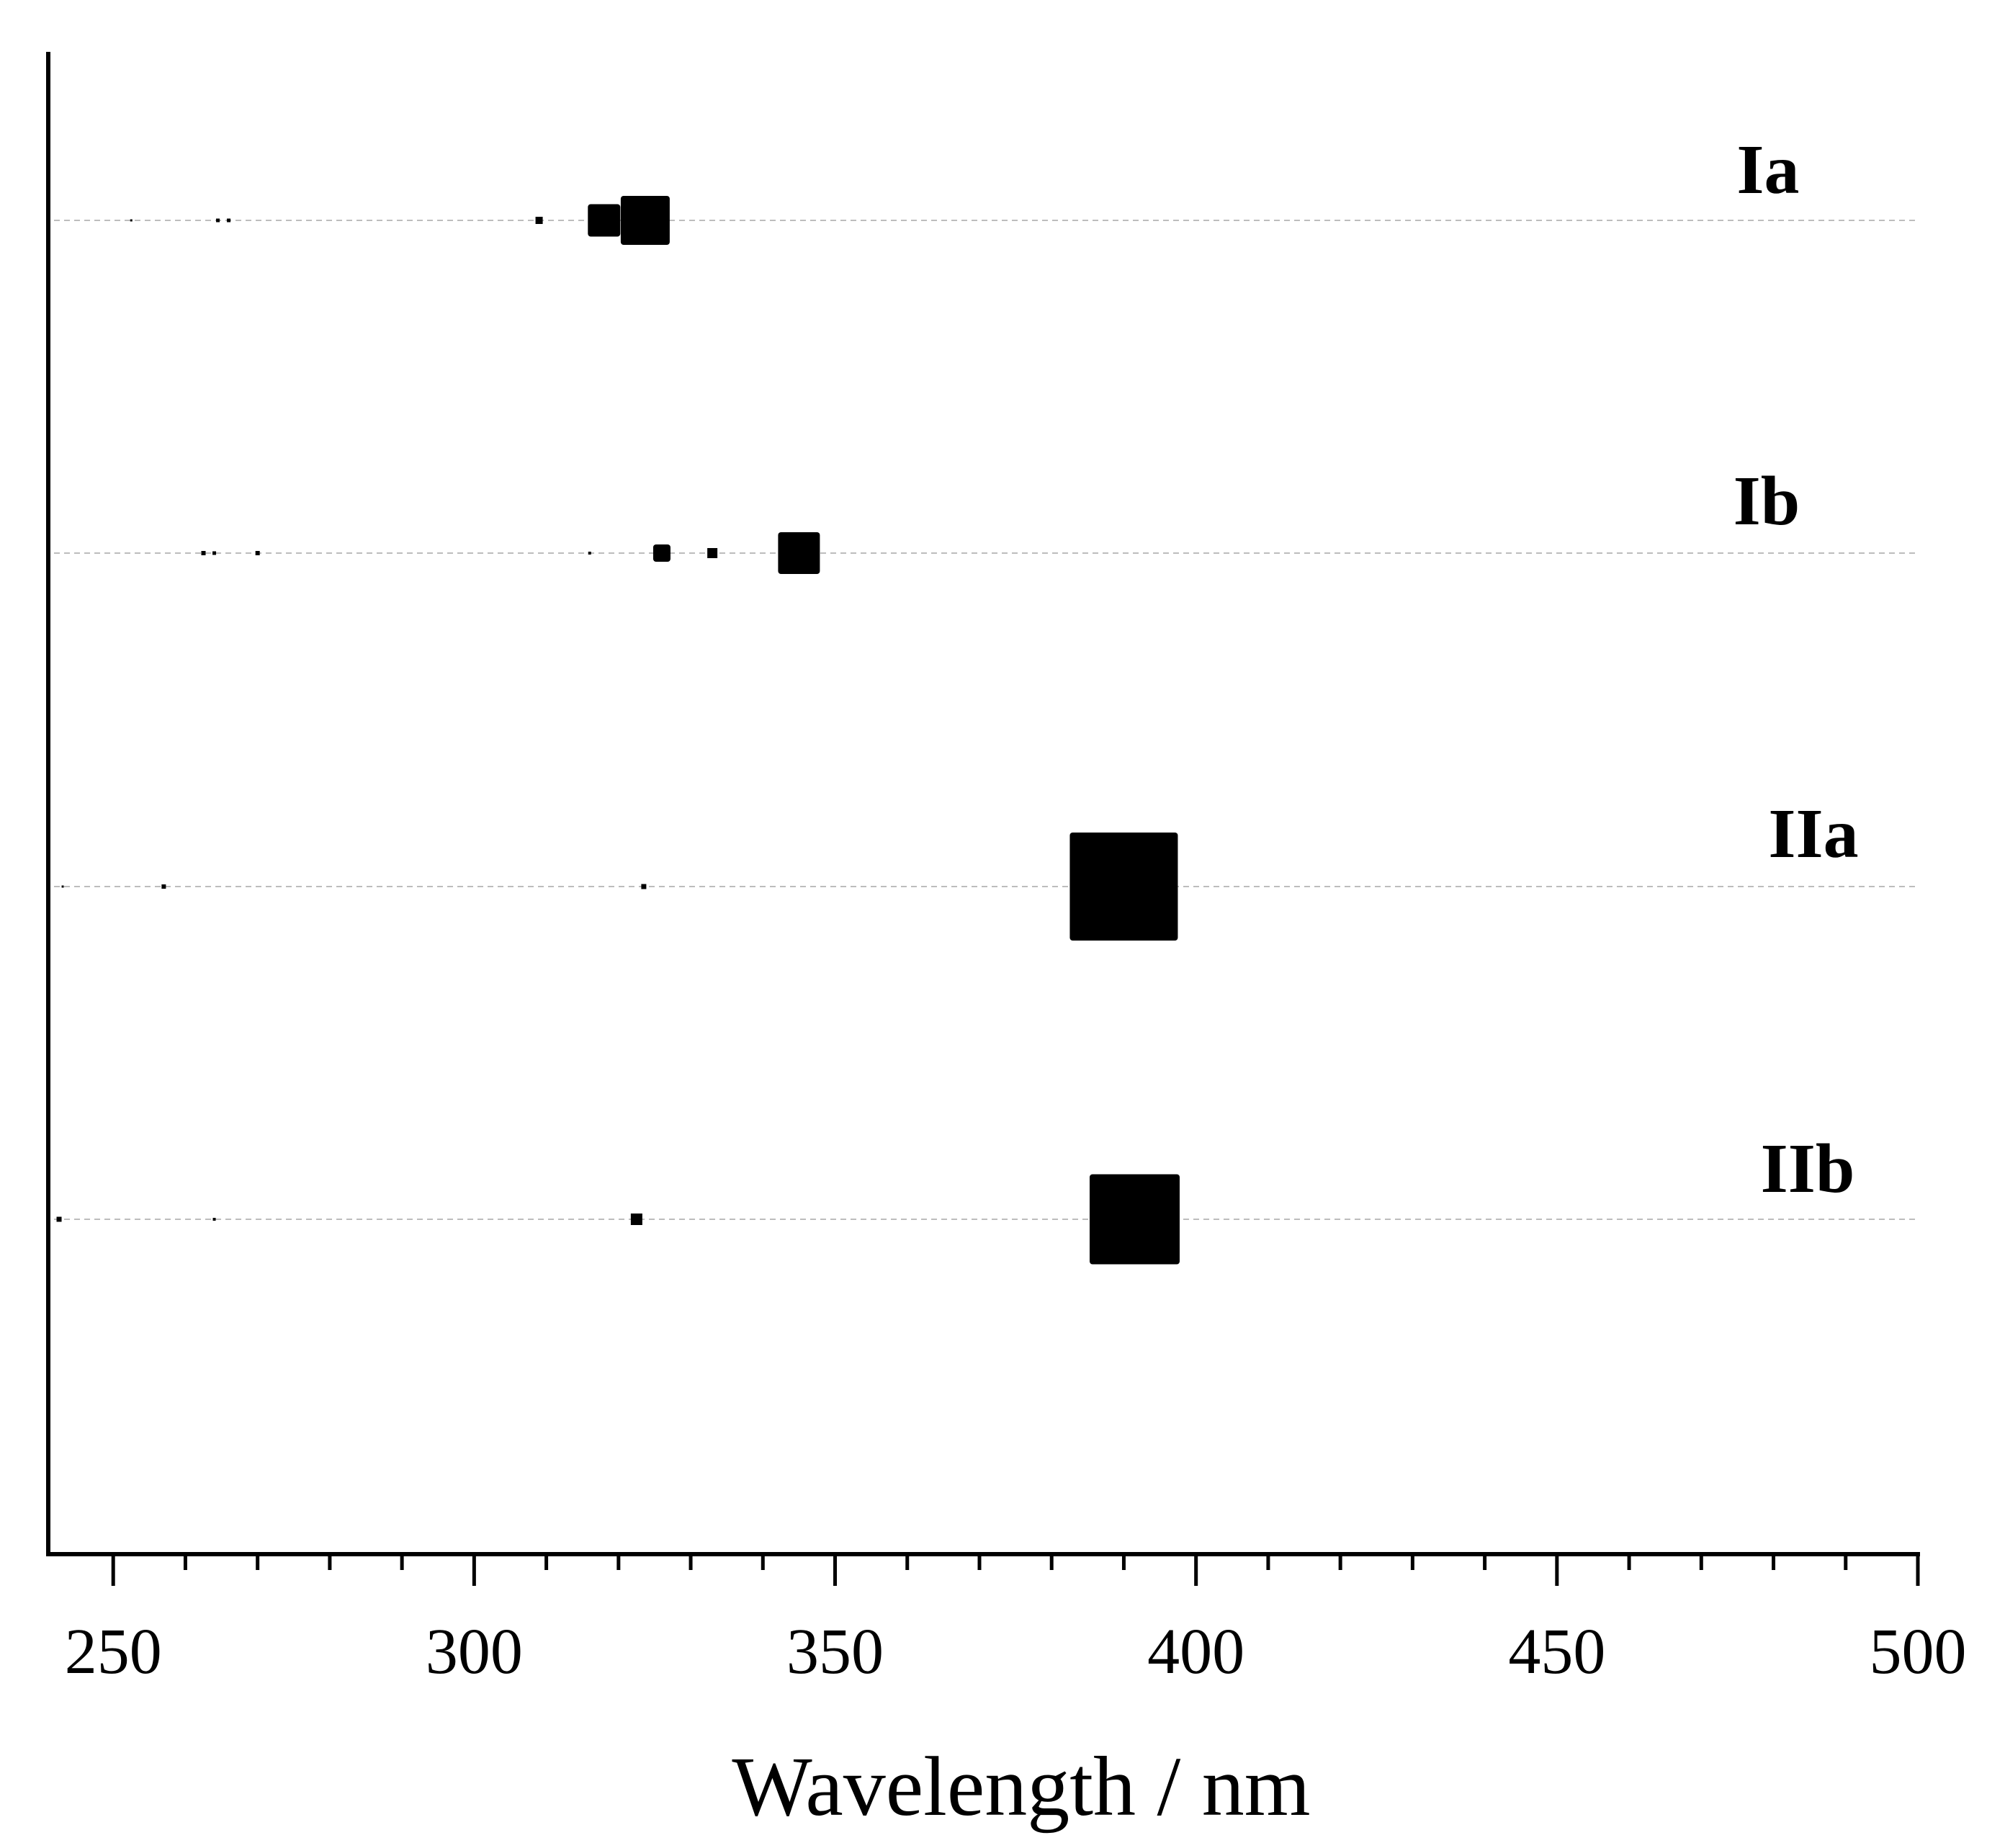 The image size is (2005, 1848). What do you see at coordinates (1195, 1651) in the screenshot?
I see `x-tick-label-400: 400` at bounding box center [1195, 1651].